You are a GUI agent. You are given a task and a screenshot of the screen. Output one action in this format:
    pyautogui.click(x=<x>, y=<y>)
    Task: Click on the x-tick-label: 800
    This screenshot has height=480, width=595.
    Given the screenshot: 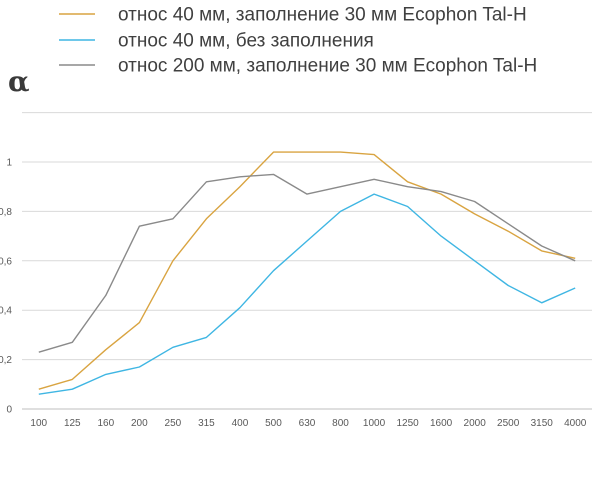 What is the action you would take?
    pyautogui.click(x=340, y=423)
    